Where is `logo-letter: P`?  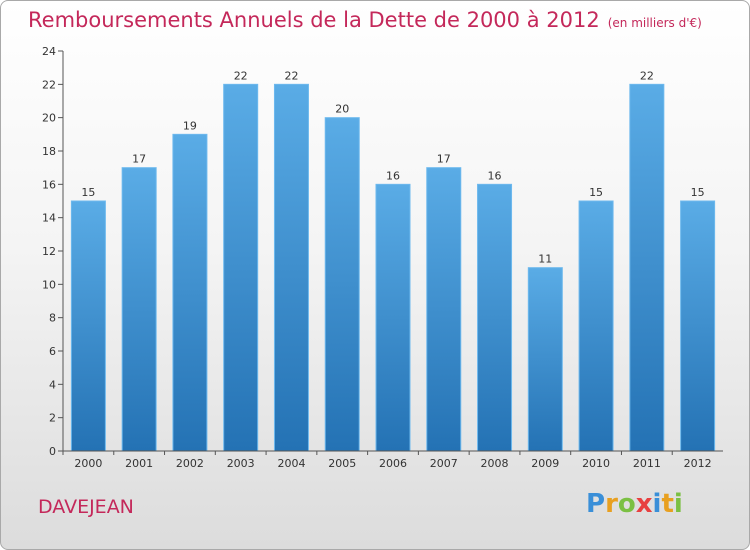
logo-letter: P is located at coordinates (596, 504).